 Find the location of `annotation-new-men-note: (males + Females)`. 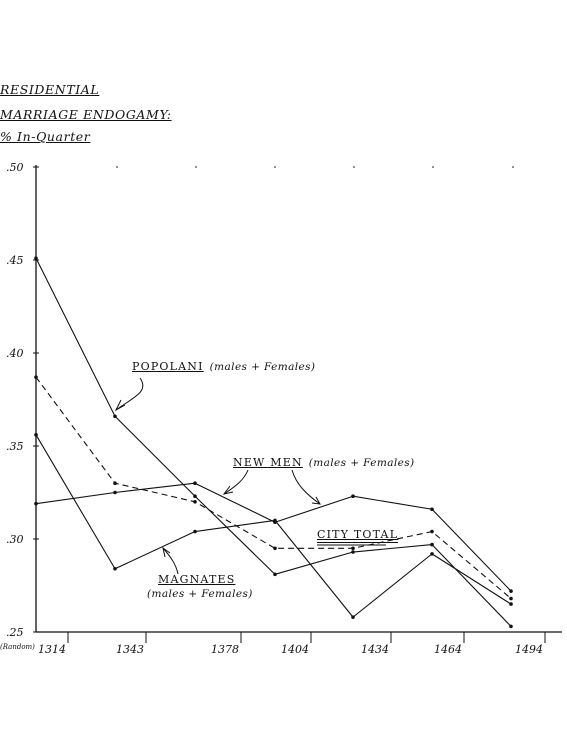

annotation-new-men-note: (males + Females) is located at coordinates (361, 463).